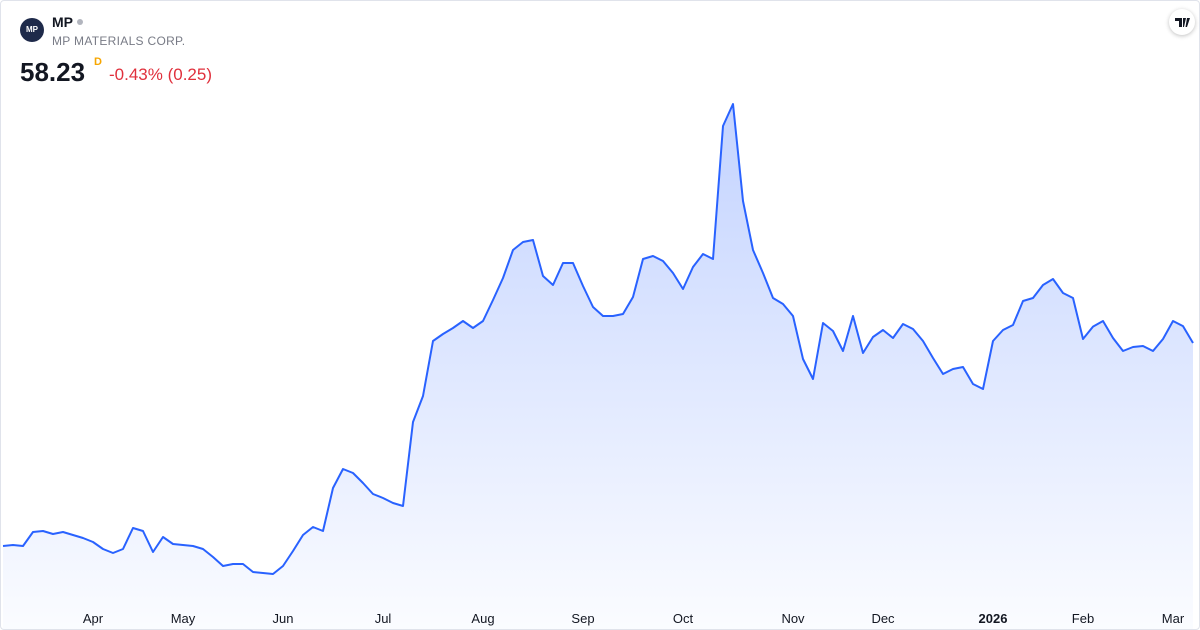 This screenshot has height=630, width=1200. I want to click on x-tick-label: Dec, so click(883, 618).